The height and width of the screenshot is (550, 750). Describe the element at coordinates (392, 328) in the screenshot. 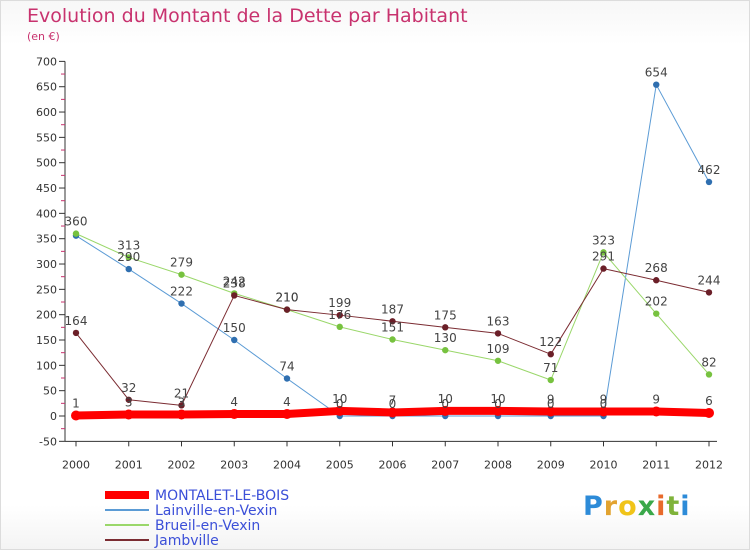

I see `data-label: 151` at that location.